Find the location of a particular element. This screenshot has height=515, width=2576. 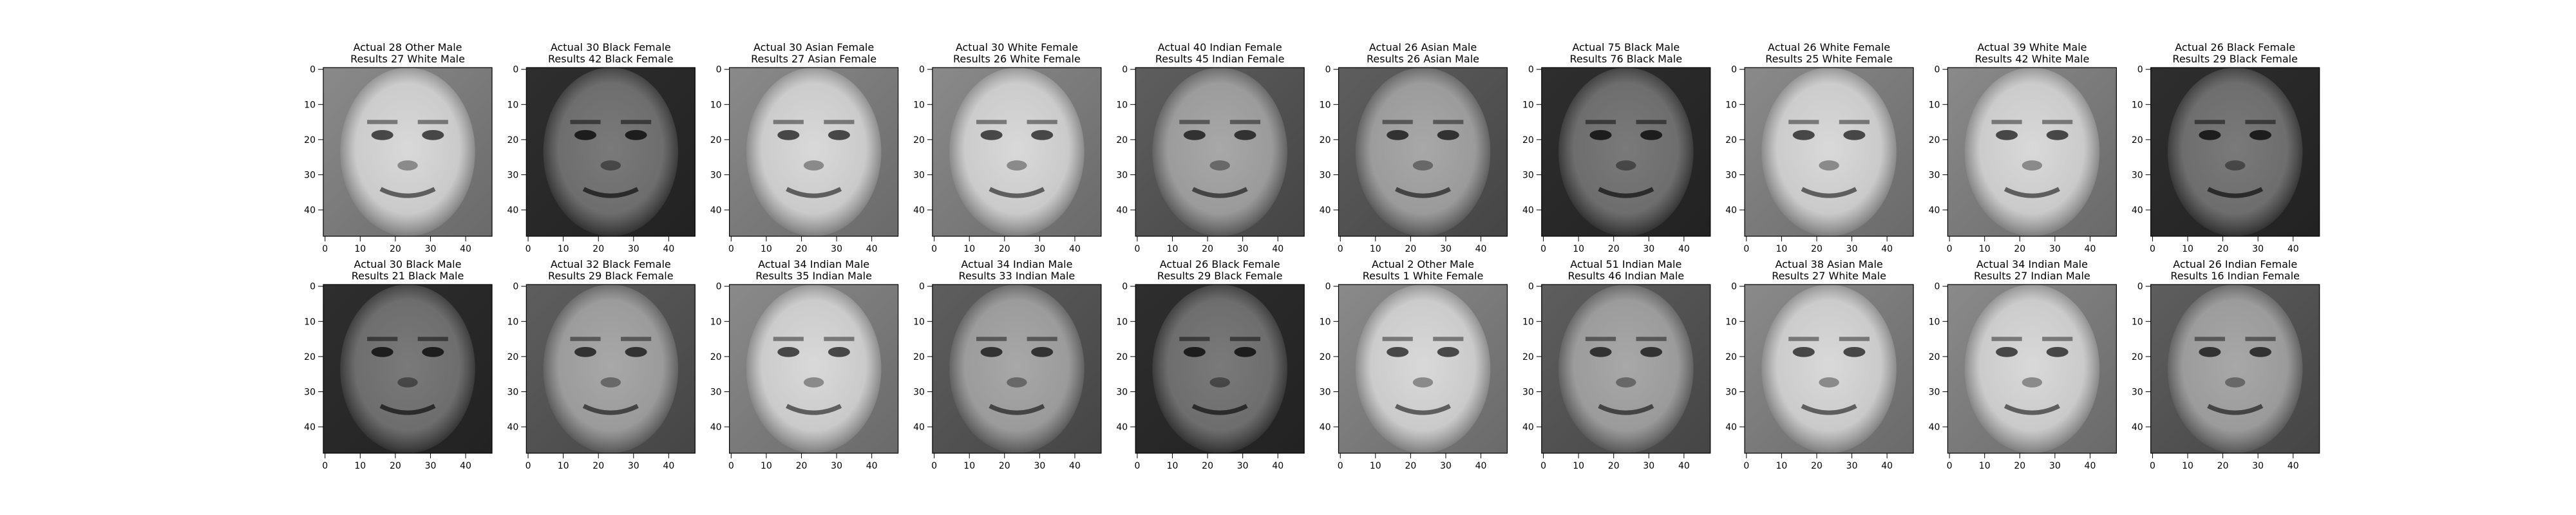

panel-actual-label: Actual 51 Indian Male is located at coordinates (1626, 264).